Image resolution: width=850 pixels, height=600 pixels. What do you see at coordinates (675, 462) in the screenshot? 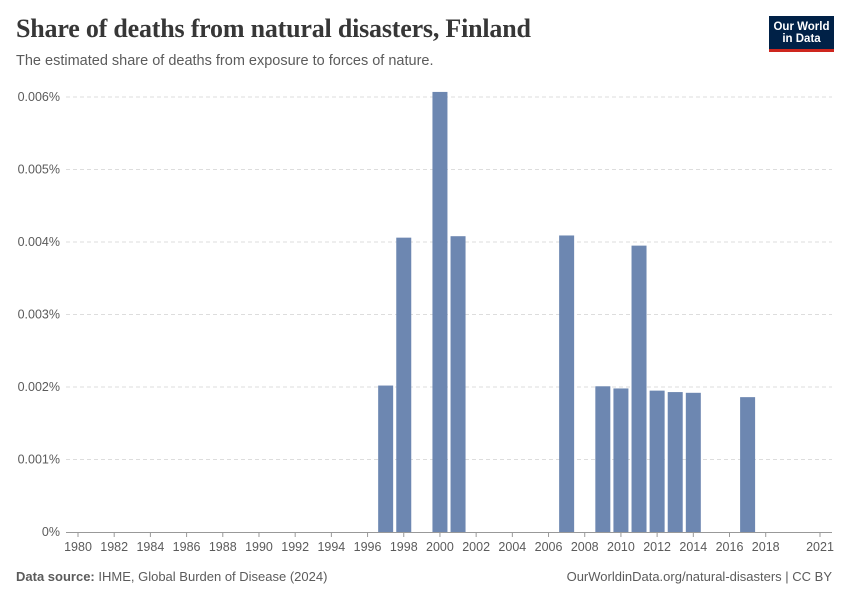
I see `bar-2013` at bounding box center [675, 462].